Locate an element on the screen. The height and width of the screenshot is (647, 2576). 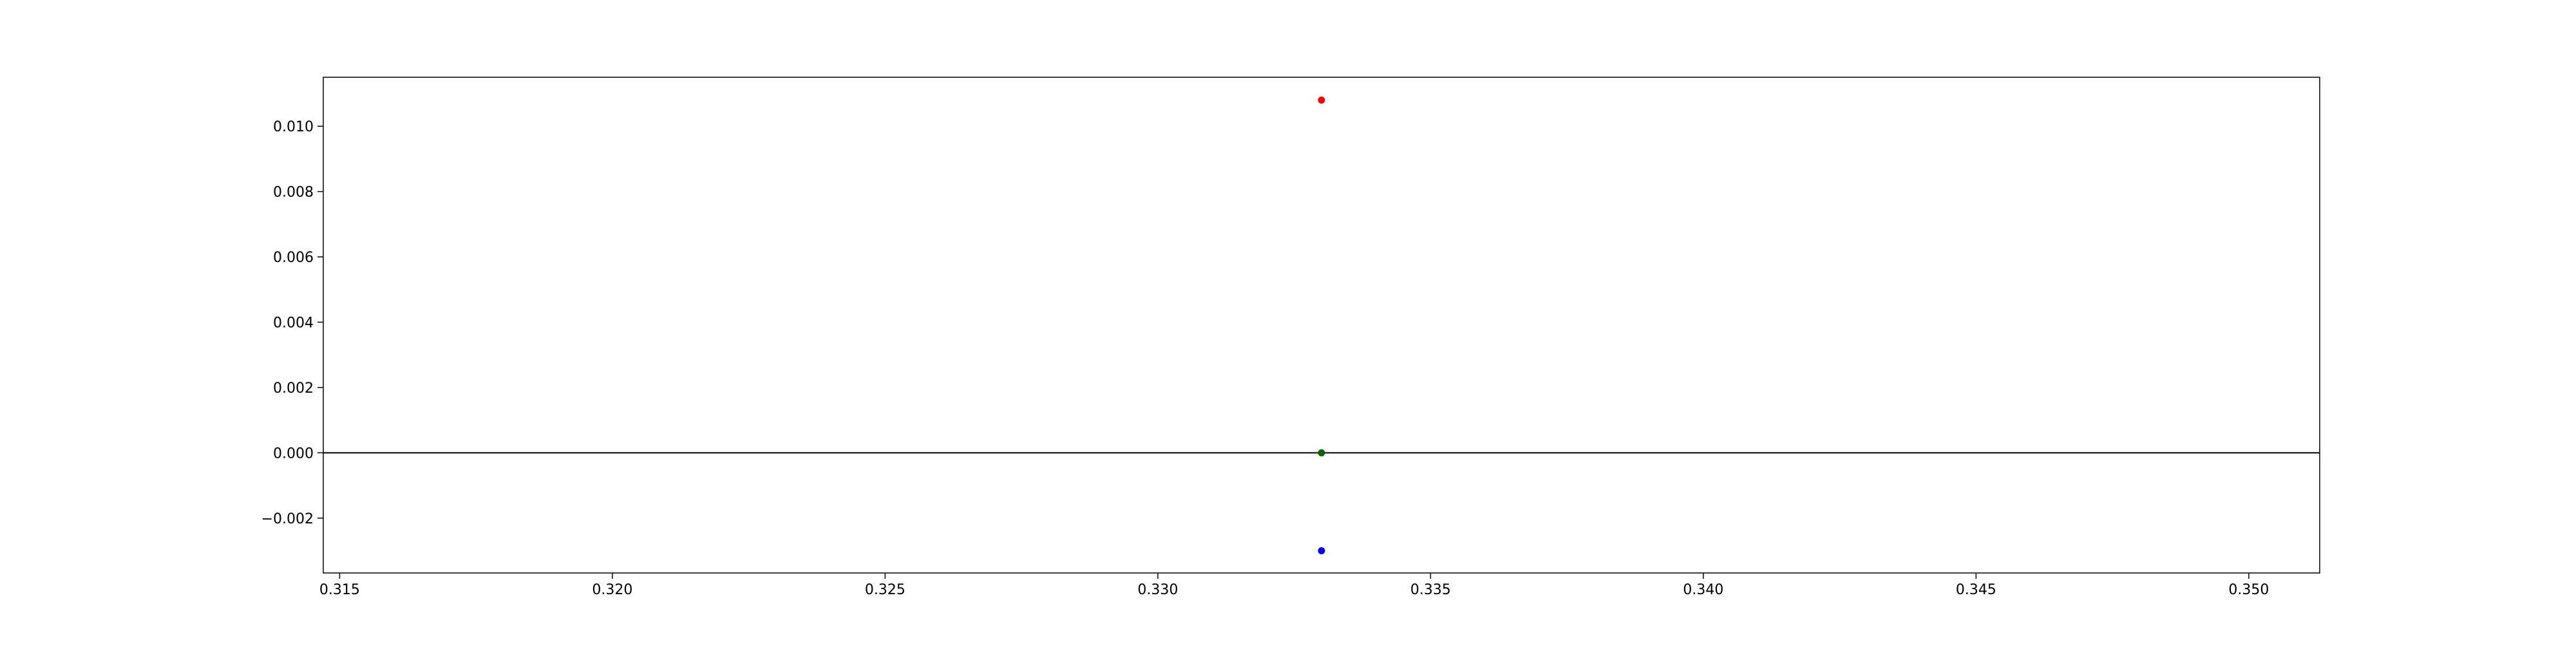
x-tick-label: 0.340 is located at coordinates (1703, 590).